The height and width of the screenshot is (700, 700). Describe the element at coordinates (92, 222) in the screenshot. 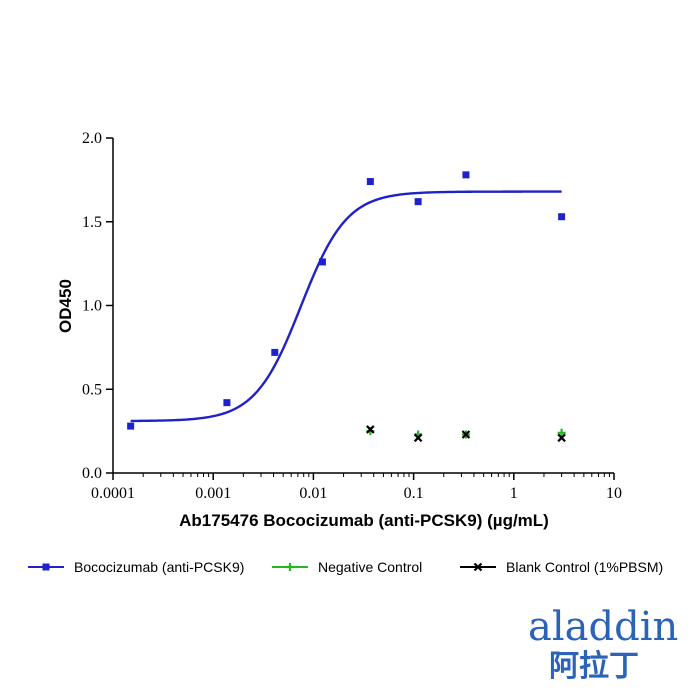

I see `y-tick-label: 1.5` at that location.